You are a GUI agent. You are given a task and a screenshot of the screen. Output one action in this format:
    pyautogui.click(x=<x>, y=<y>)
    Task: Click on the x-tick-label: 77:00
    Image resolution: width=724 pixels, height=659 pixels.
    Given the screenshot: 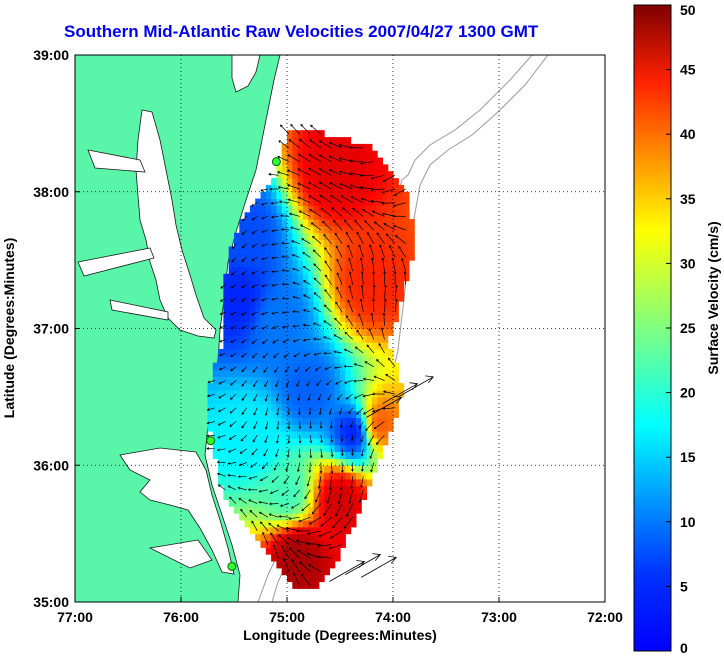 What is the action you would take?
    pyautogui.click(x=75, y=617)
    